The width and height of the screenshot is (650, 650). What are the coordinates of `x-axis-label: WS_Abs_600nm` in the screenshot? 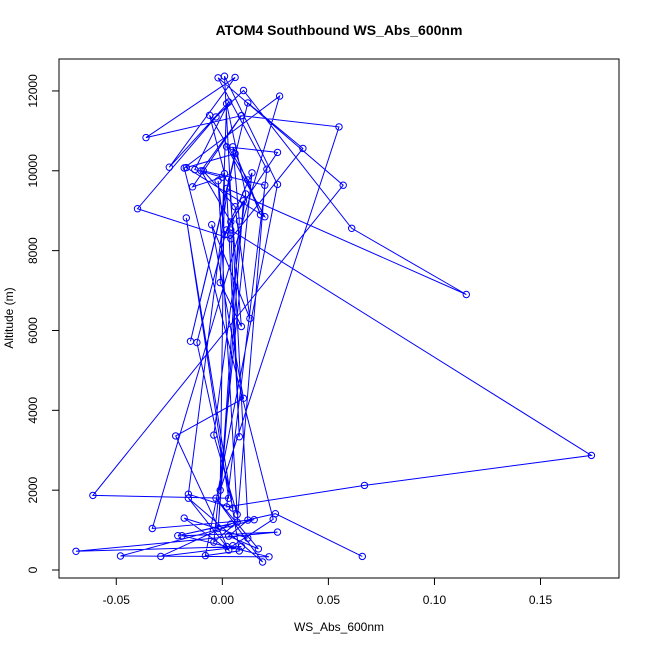 It's located at (339, 627).